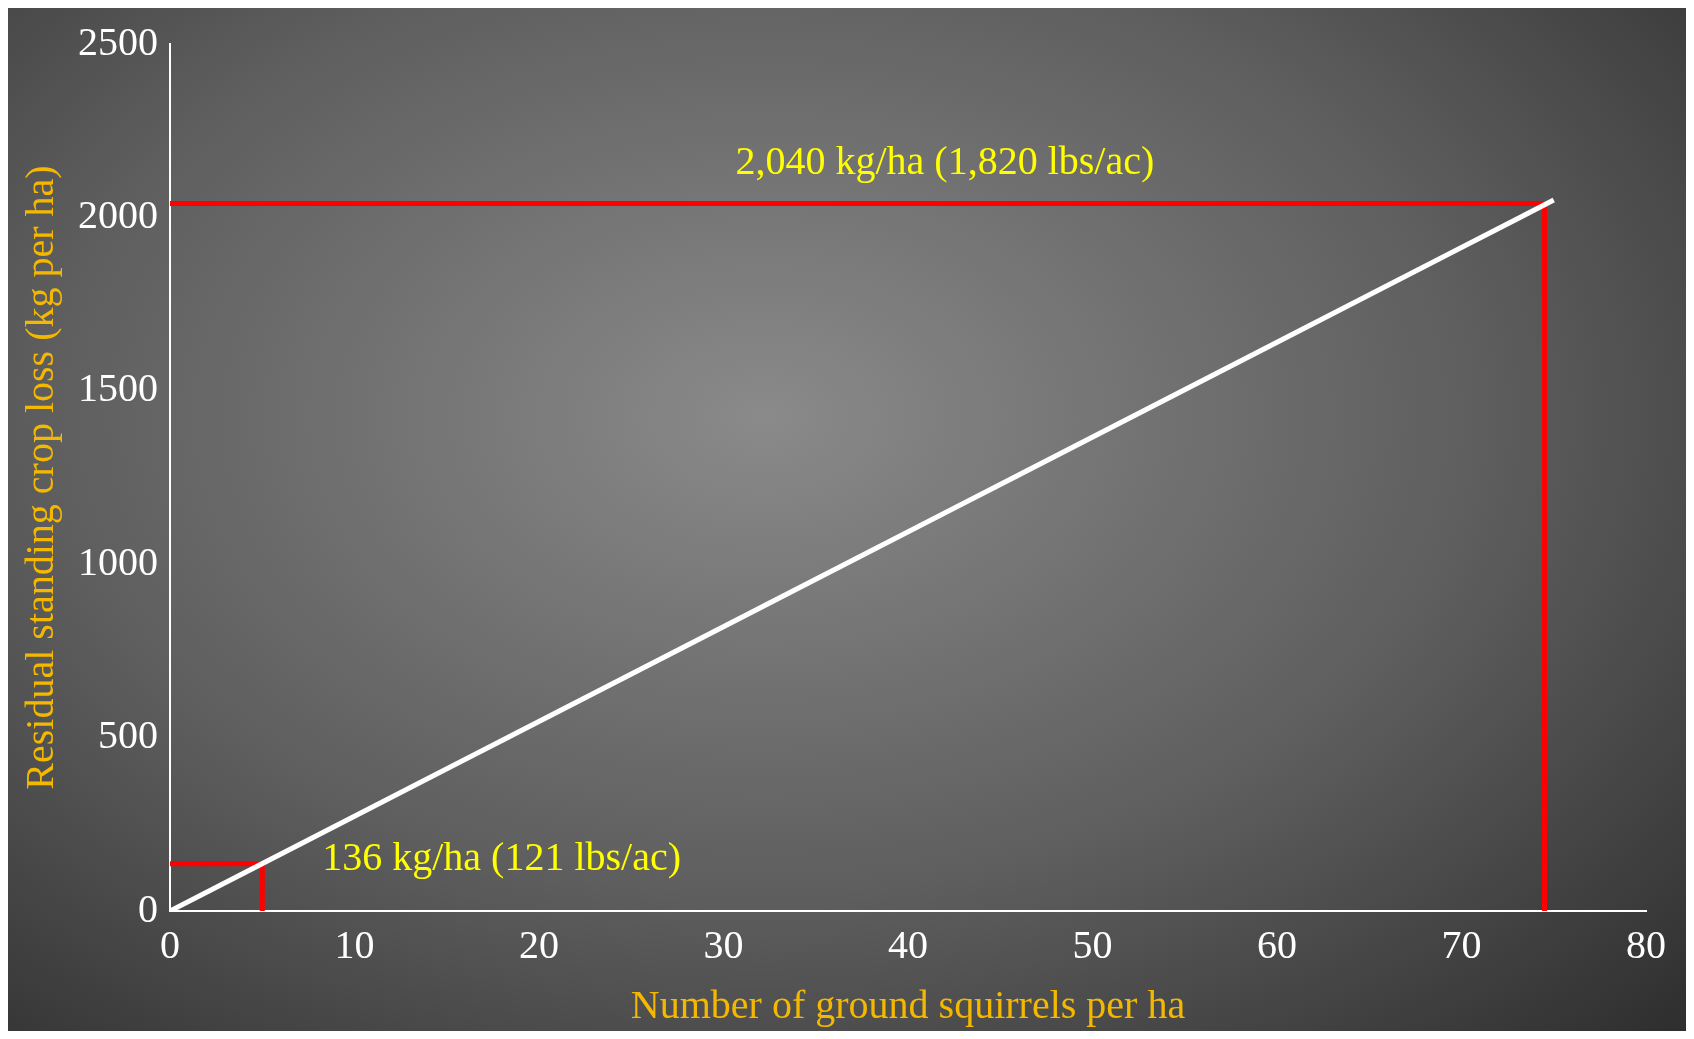  I want to click on y-tick-label: 0, so click(148, 908).